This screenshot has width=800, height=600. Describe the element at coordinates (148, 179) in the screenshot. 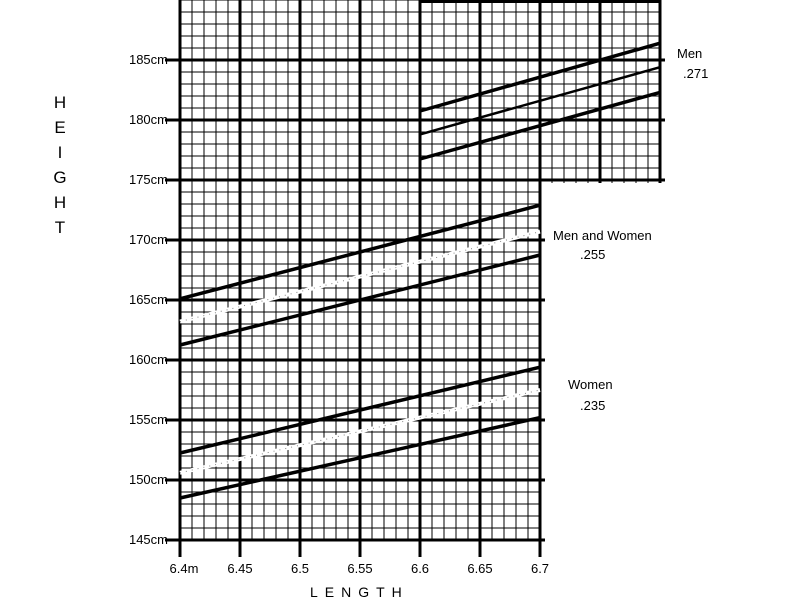

I see `y-tick-label: 175cm` at that location.